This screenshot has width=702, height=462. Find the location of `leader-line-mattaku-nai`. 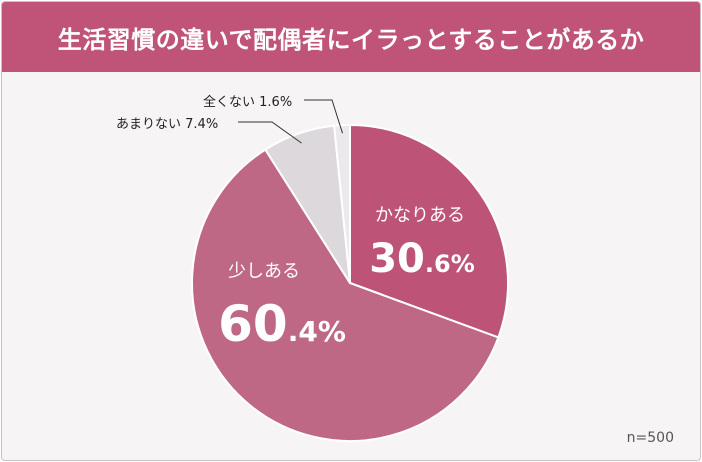

leader-line-mattaku-nai is located at coordinates (323, 116).